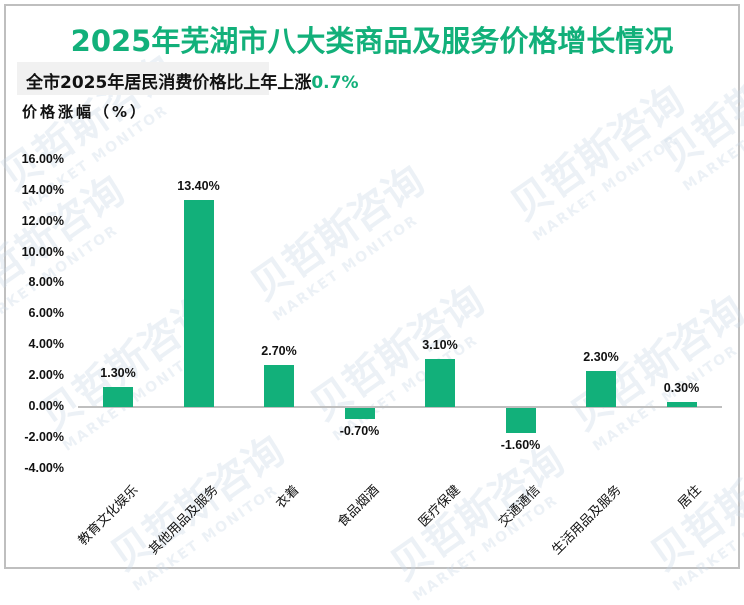 Image resolution: width=744 pixels, height=605 pixels. What do you see at coordinates (681, 388) in the screenshot?
I see `bar-value-label: 0.30%` at bounding box center [681, 388].